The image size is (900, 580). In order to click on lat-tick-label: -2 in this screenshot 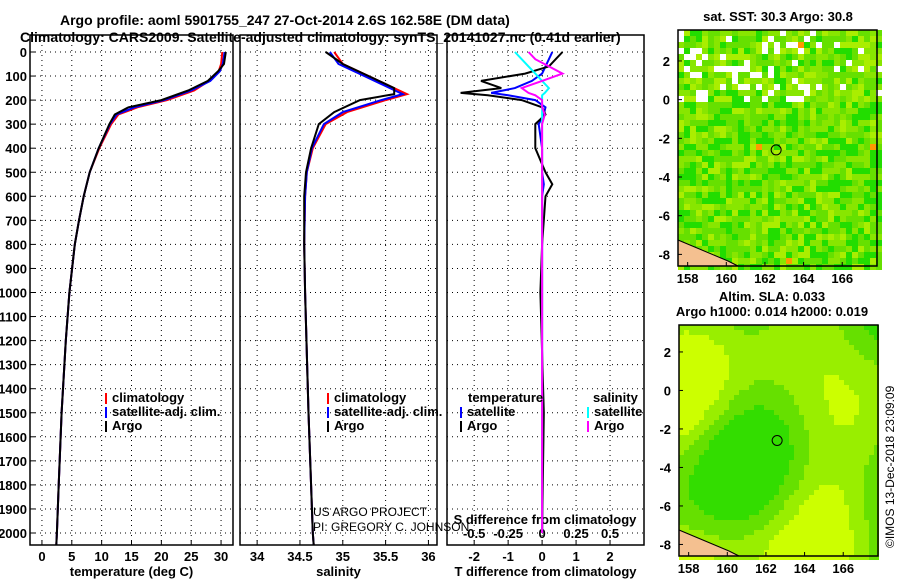, I will do `click(664, 138)`.